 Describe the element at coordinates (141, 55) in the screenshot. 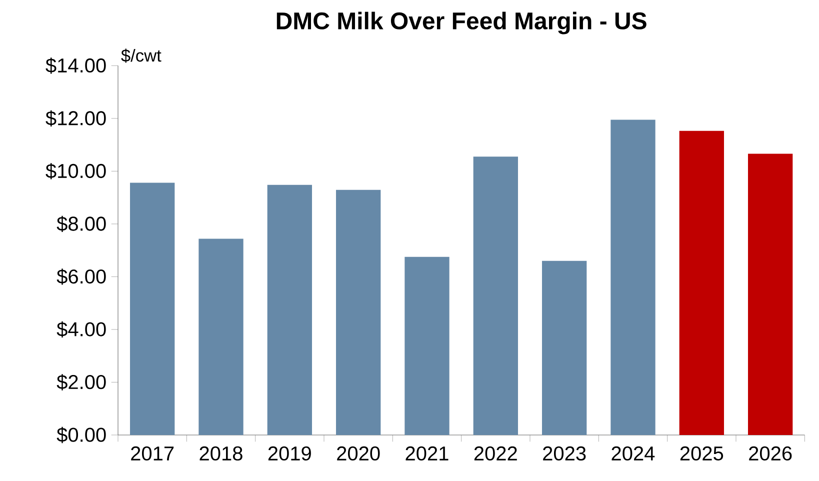

I see `y-axis-title: $/cwt` at that location.